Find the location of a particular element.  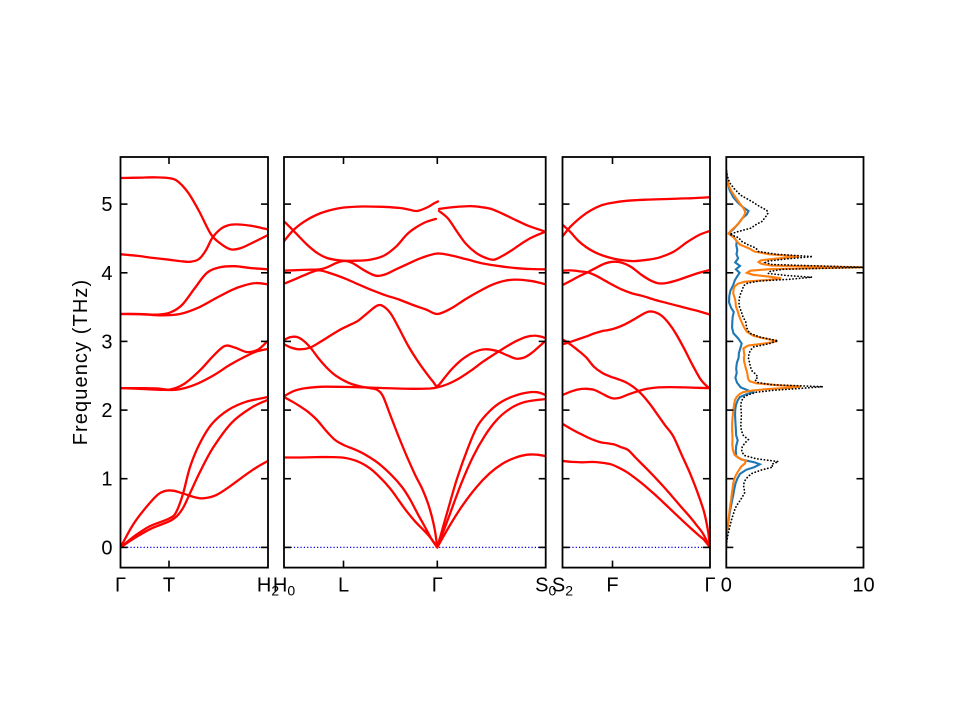

svg-text: 3 is located at coordinates (106, 342).